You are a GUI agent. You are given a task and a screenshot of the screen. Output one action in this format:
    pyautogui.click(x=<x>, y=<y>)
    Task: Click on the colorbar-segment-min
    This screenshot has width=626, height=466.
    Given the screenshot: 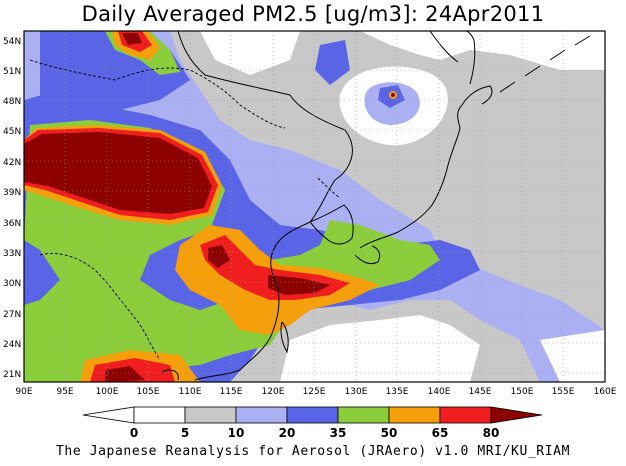 What is the action you would take?
    pyautogui.click(x=108, y=415)
    